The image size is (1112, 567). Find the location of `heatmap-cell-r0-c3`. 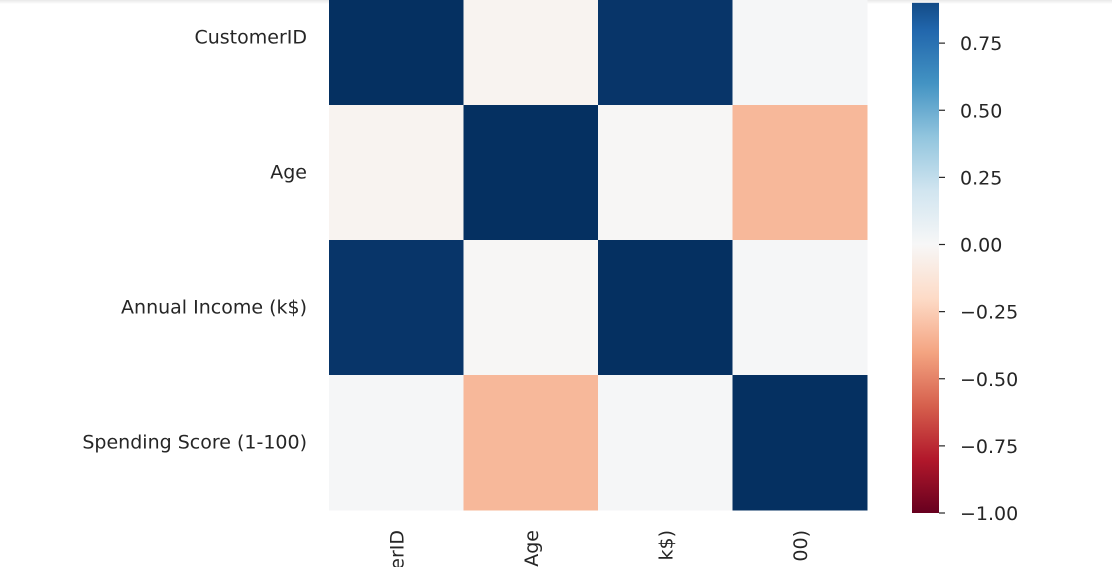

heatmap-cell-r0-c3 is located at coordinates (800, 53).